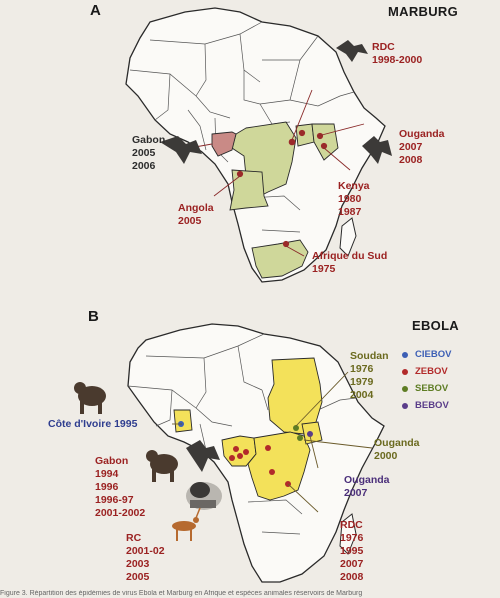  Describe the element at coordinates (354, 199) in the screenshot. I see `label-kenya-marburg: Kenya 1980 1987` at that location.